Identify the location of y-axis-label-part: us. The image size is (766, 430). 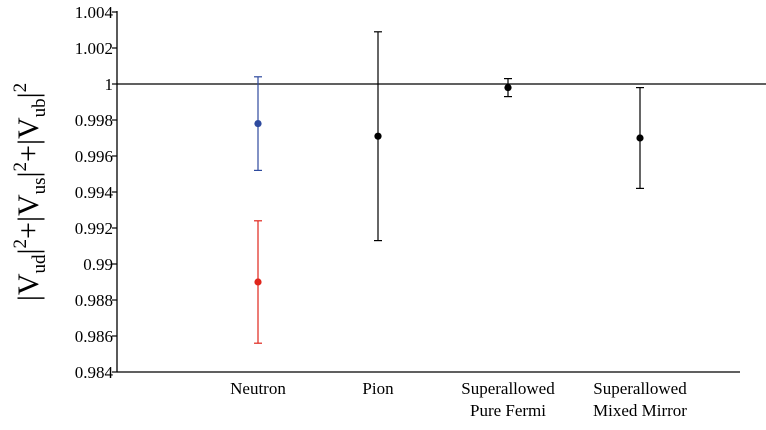
(39, 185).